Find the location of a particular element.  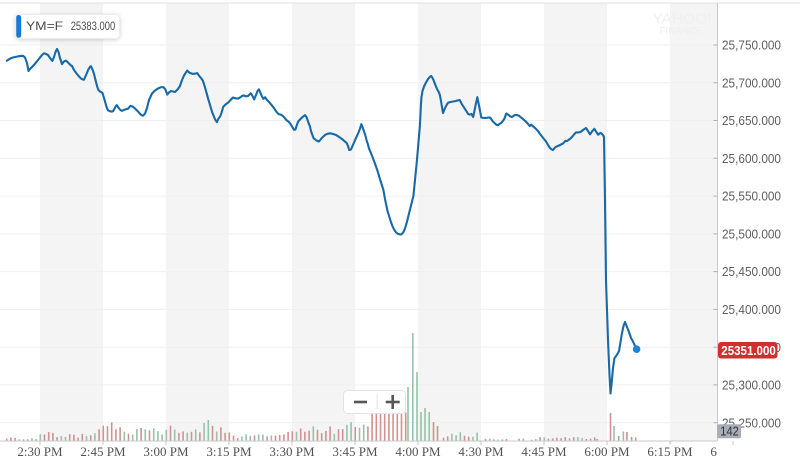

svg-text: 4:00 PM is located at coordinates (418, 451).